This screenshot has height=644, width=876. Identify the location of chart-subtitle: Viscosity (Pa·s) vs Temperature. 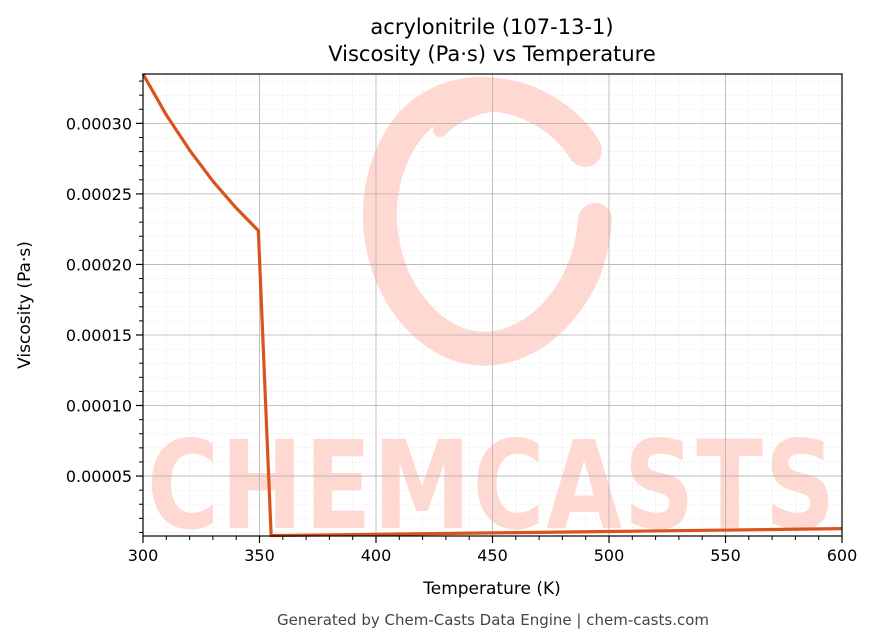
(492, 54).